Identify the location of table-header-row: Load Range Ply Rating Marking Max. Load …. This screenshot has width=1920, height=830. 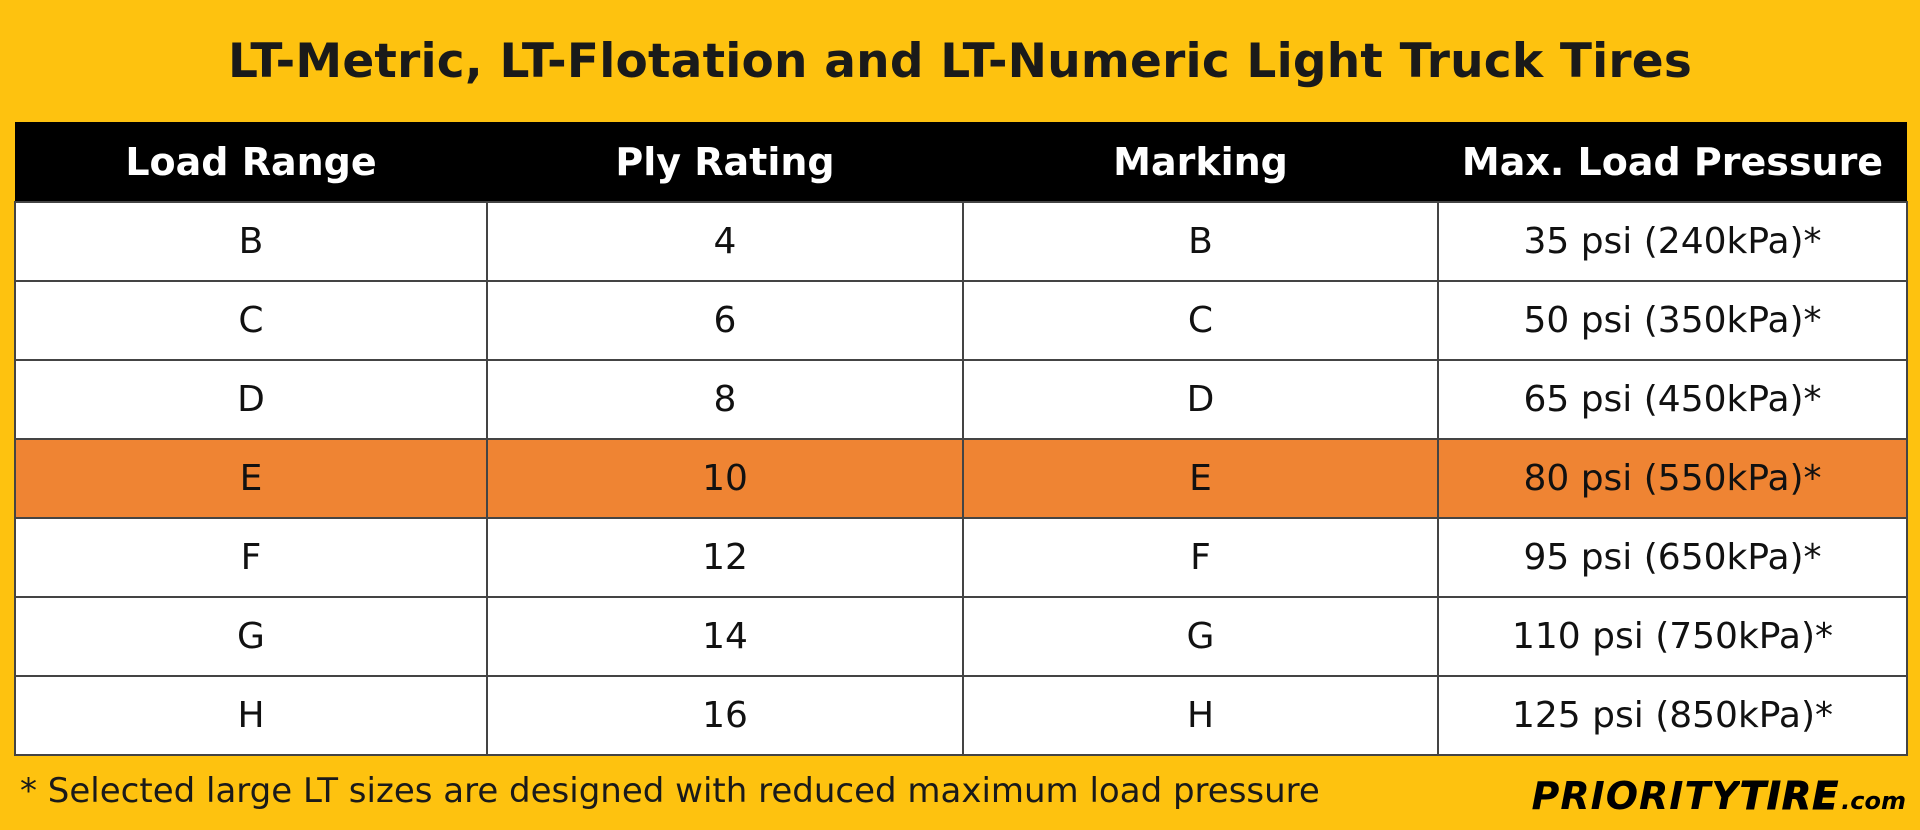
(961, 162).